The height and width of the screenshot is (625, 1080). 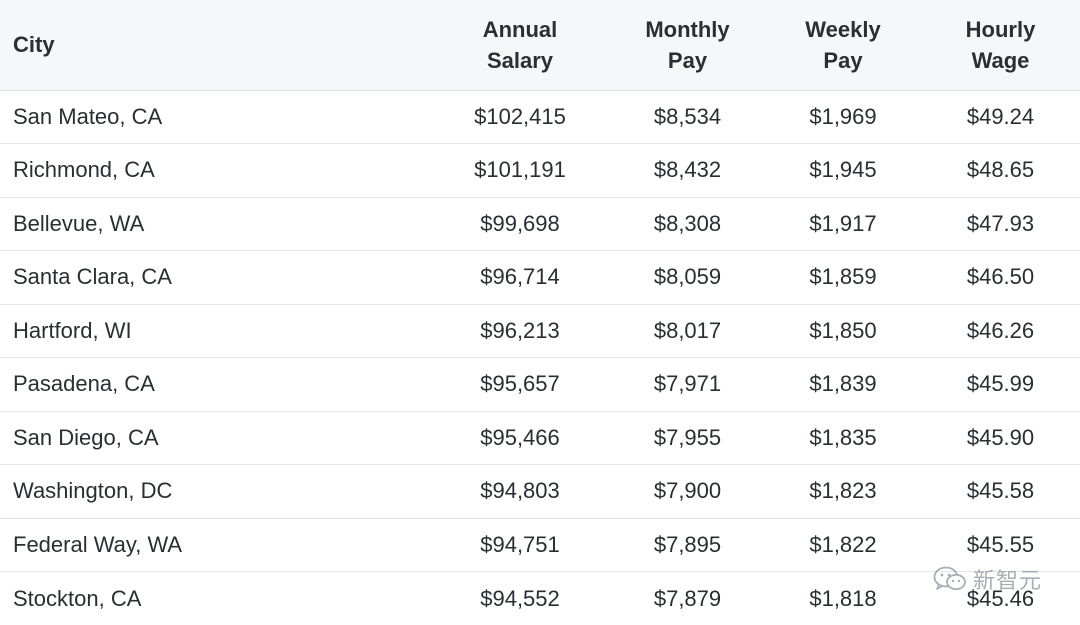 What do you see at coordinates (1000, 60) in the screenshot?
I see `header-hourly-line2: Wage` at bounding box center [1000, 60].